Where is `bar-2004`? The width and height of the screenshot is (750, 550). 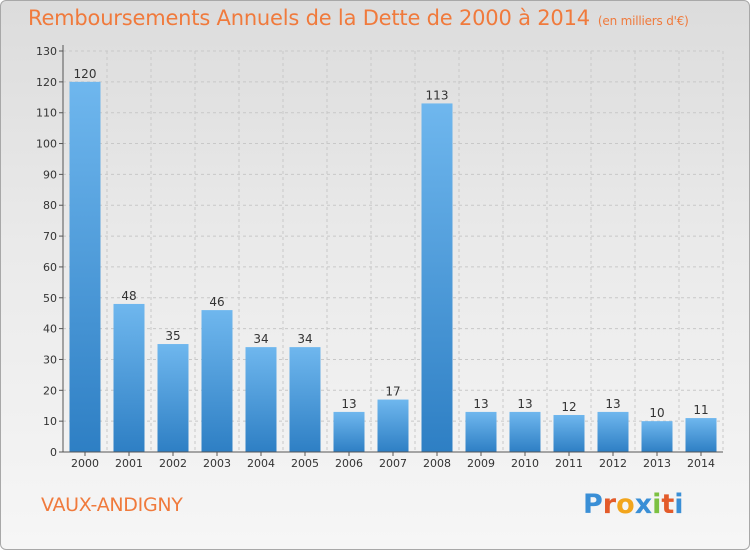
bar-2004 is located at coordinates (261, 399).